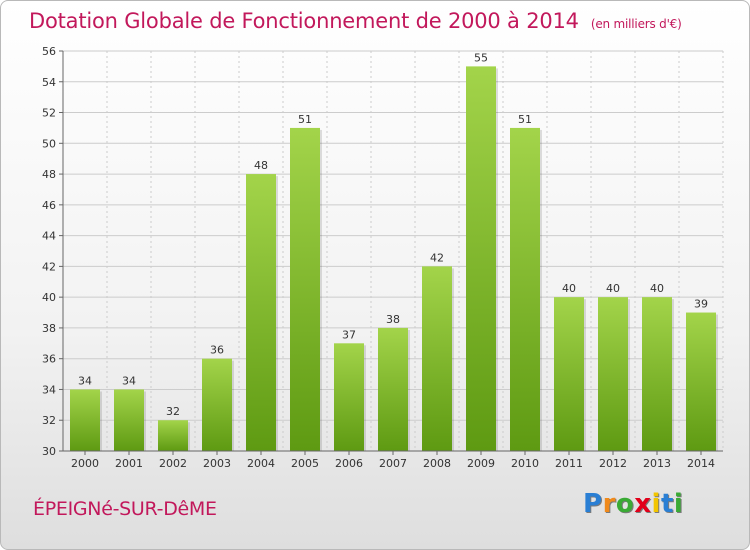 The height and width of the screenshot is (550, 750). What do you see at coordinates (125, 509) in the screenshot?
I see `commune-name: ÉPEIGNé-SUR-DêME` at bounding box center [125, 509].